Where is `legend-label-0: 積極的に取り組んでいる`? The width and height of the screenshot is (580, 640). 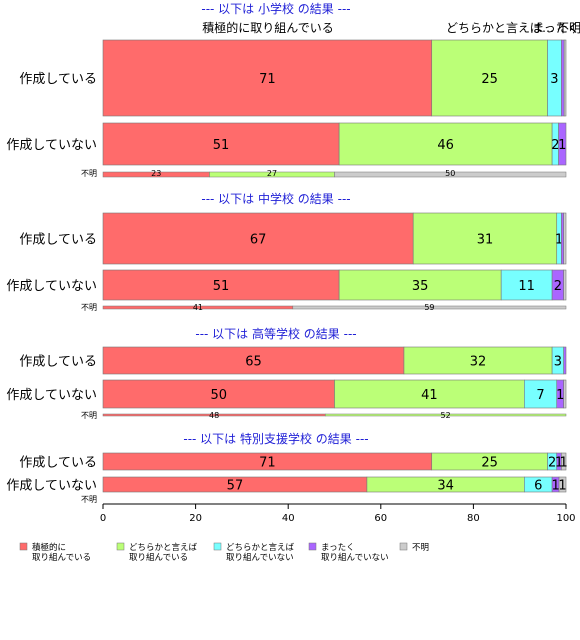
legend-label-0: 積極的に取り組んでいる is located at coordinates (61, 552).